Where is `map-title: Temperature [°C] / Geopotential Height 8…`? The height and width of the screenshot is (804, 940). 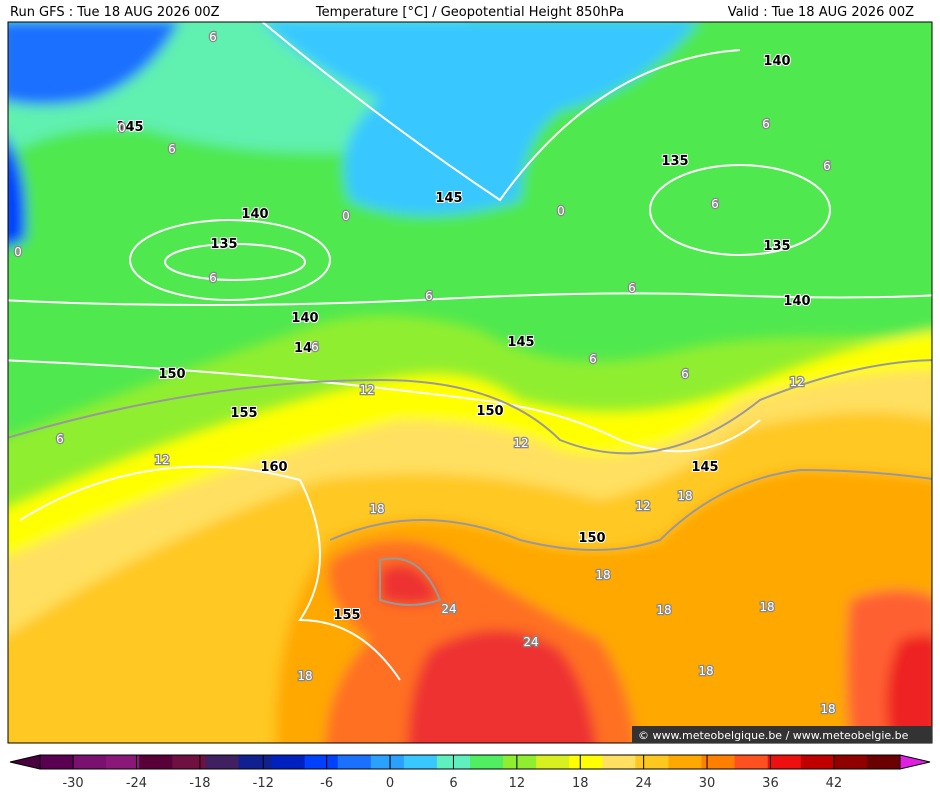
map-title: Temperature [°C] / Geopotential Height 8… is located at coordinates (469, 12).